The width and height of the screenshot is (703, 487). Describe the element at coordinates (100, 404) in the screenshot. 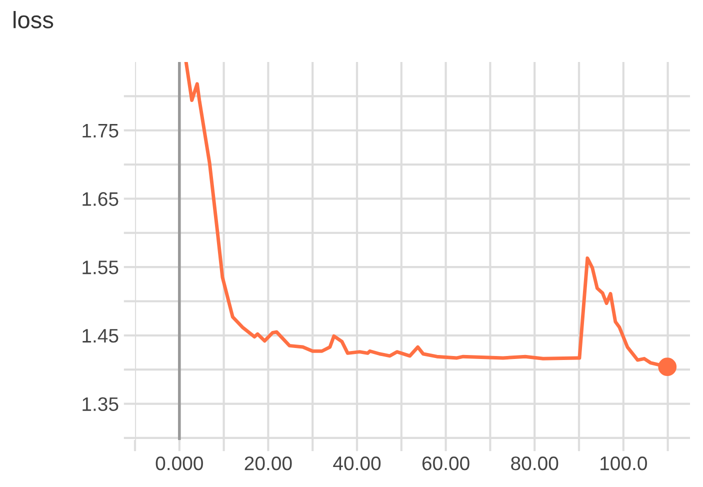

I see `y-tick-label: 1.35` at that location.